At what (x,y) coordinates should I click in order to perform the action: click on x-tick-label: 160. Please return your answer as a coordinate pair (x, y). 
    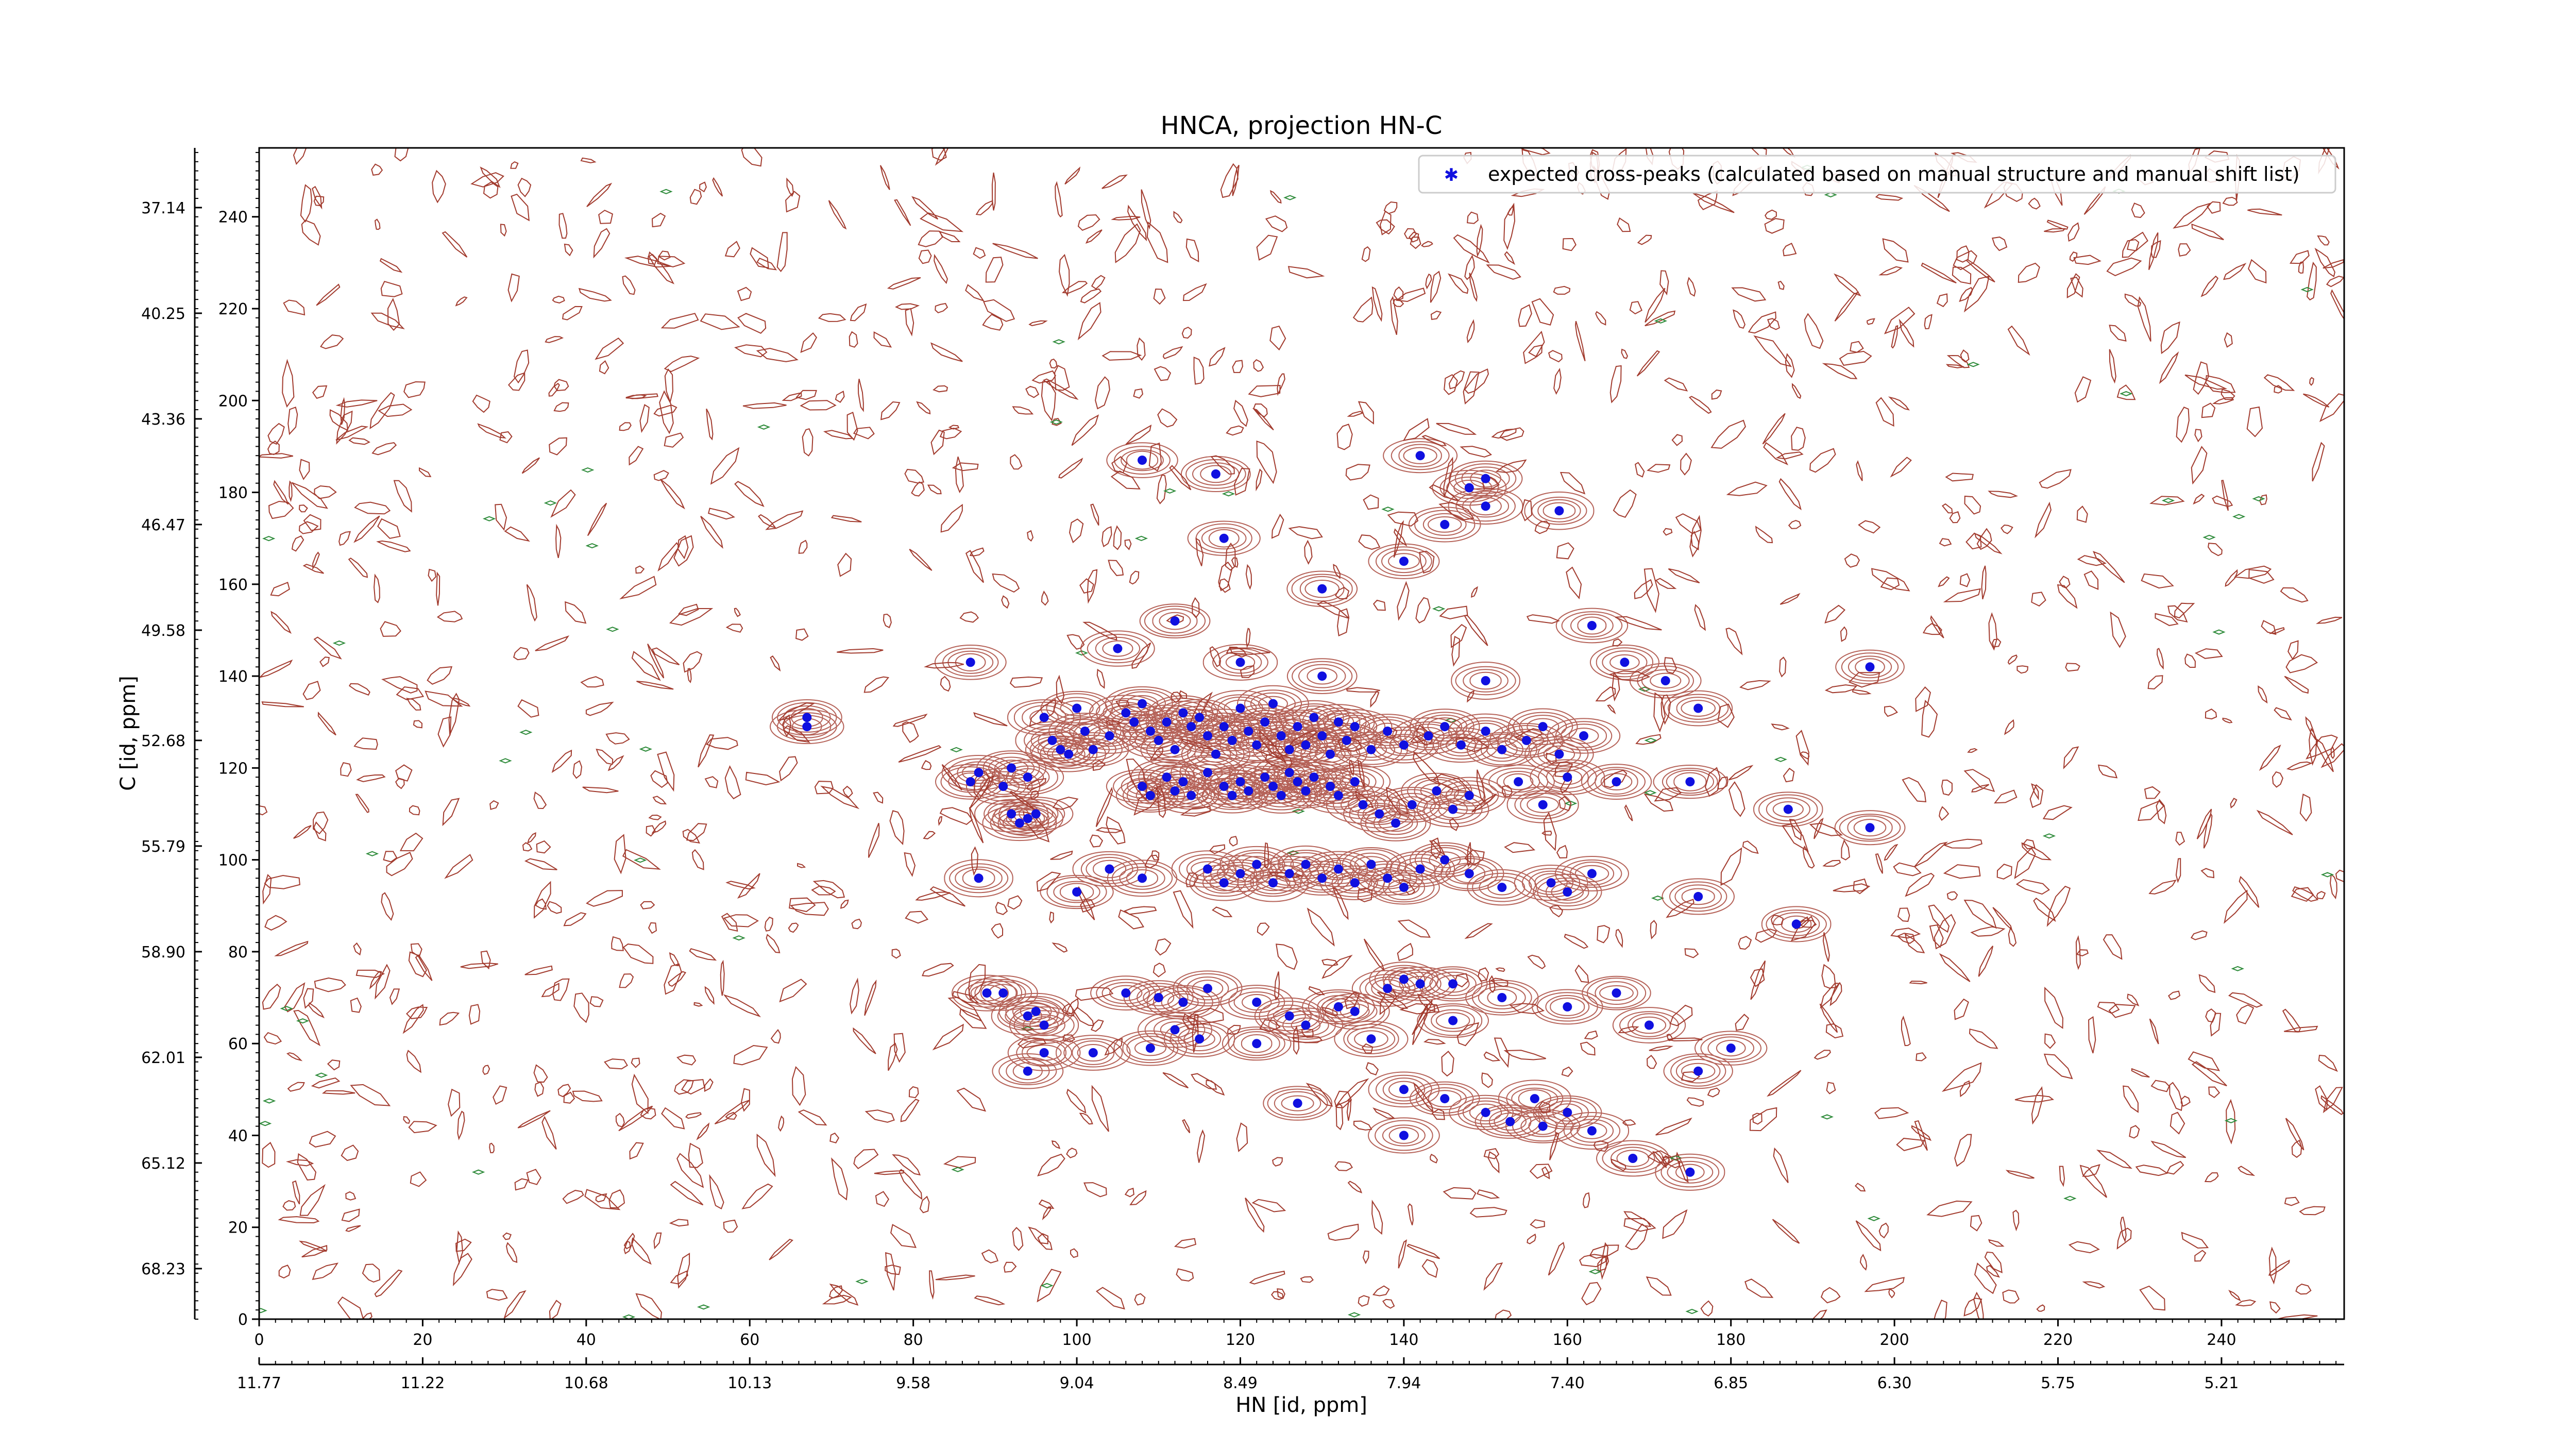
    Looking at the image, I should click on (1567, 1340).